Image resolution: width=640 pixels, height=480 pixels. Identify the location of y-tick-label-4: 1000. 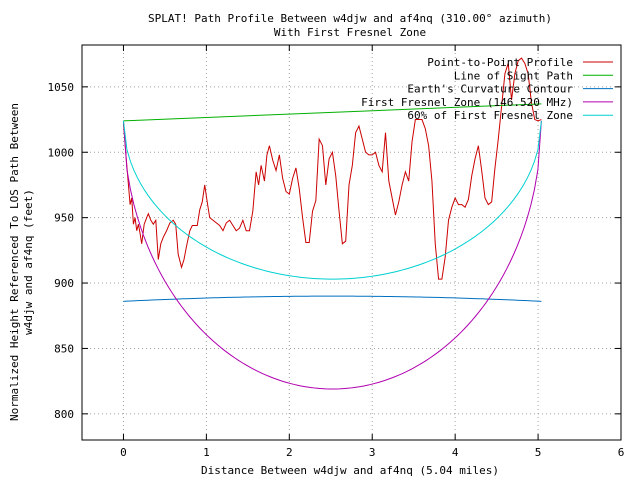
(61, 152).